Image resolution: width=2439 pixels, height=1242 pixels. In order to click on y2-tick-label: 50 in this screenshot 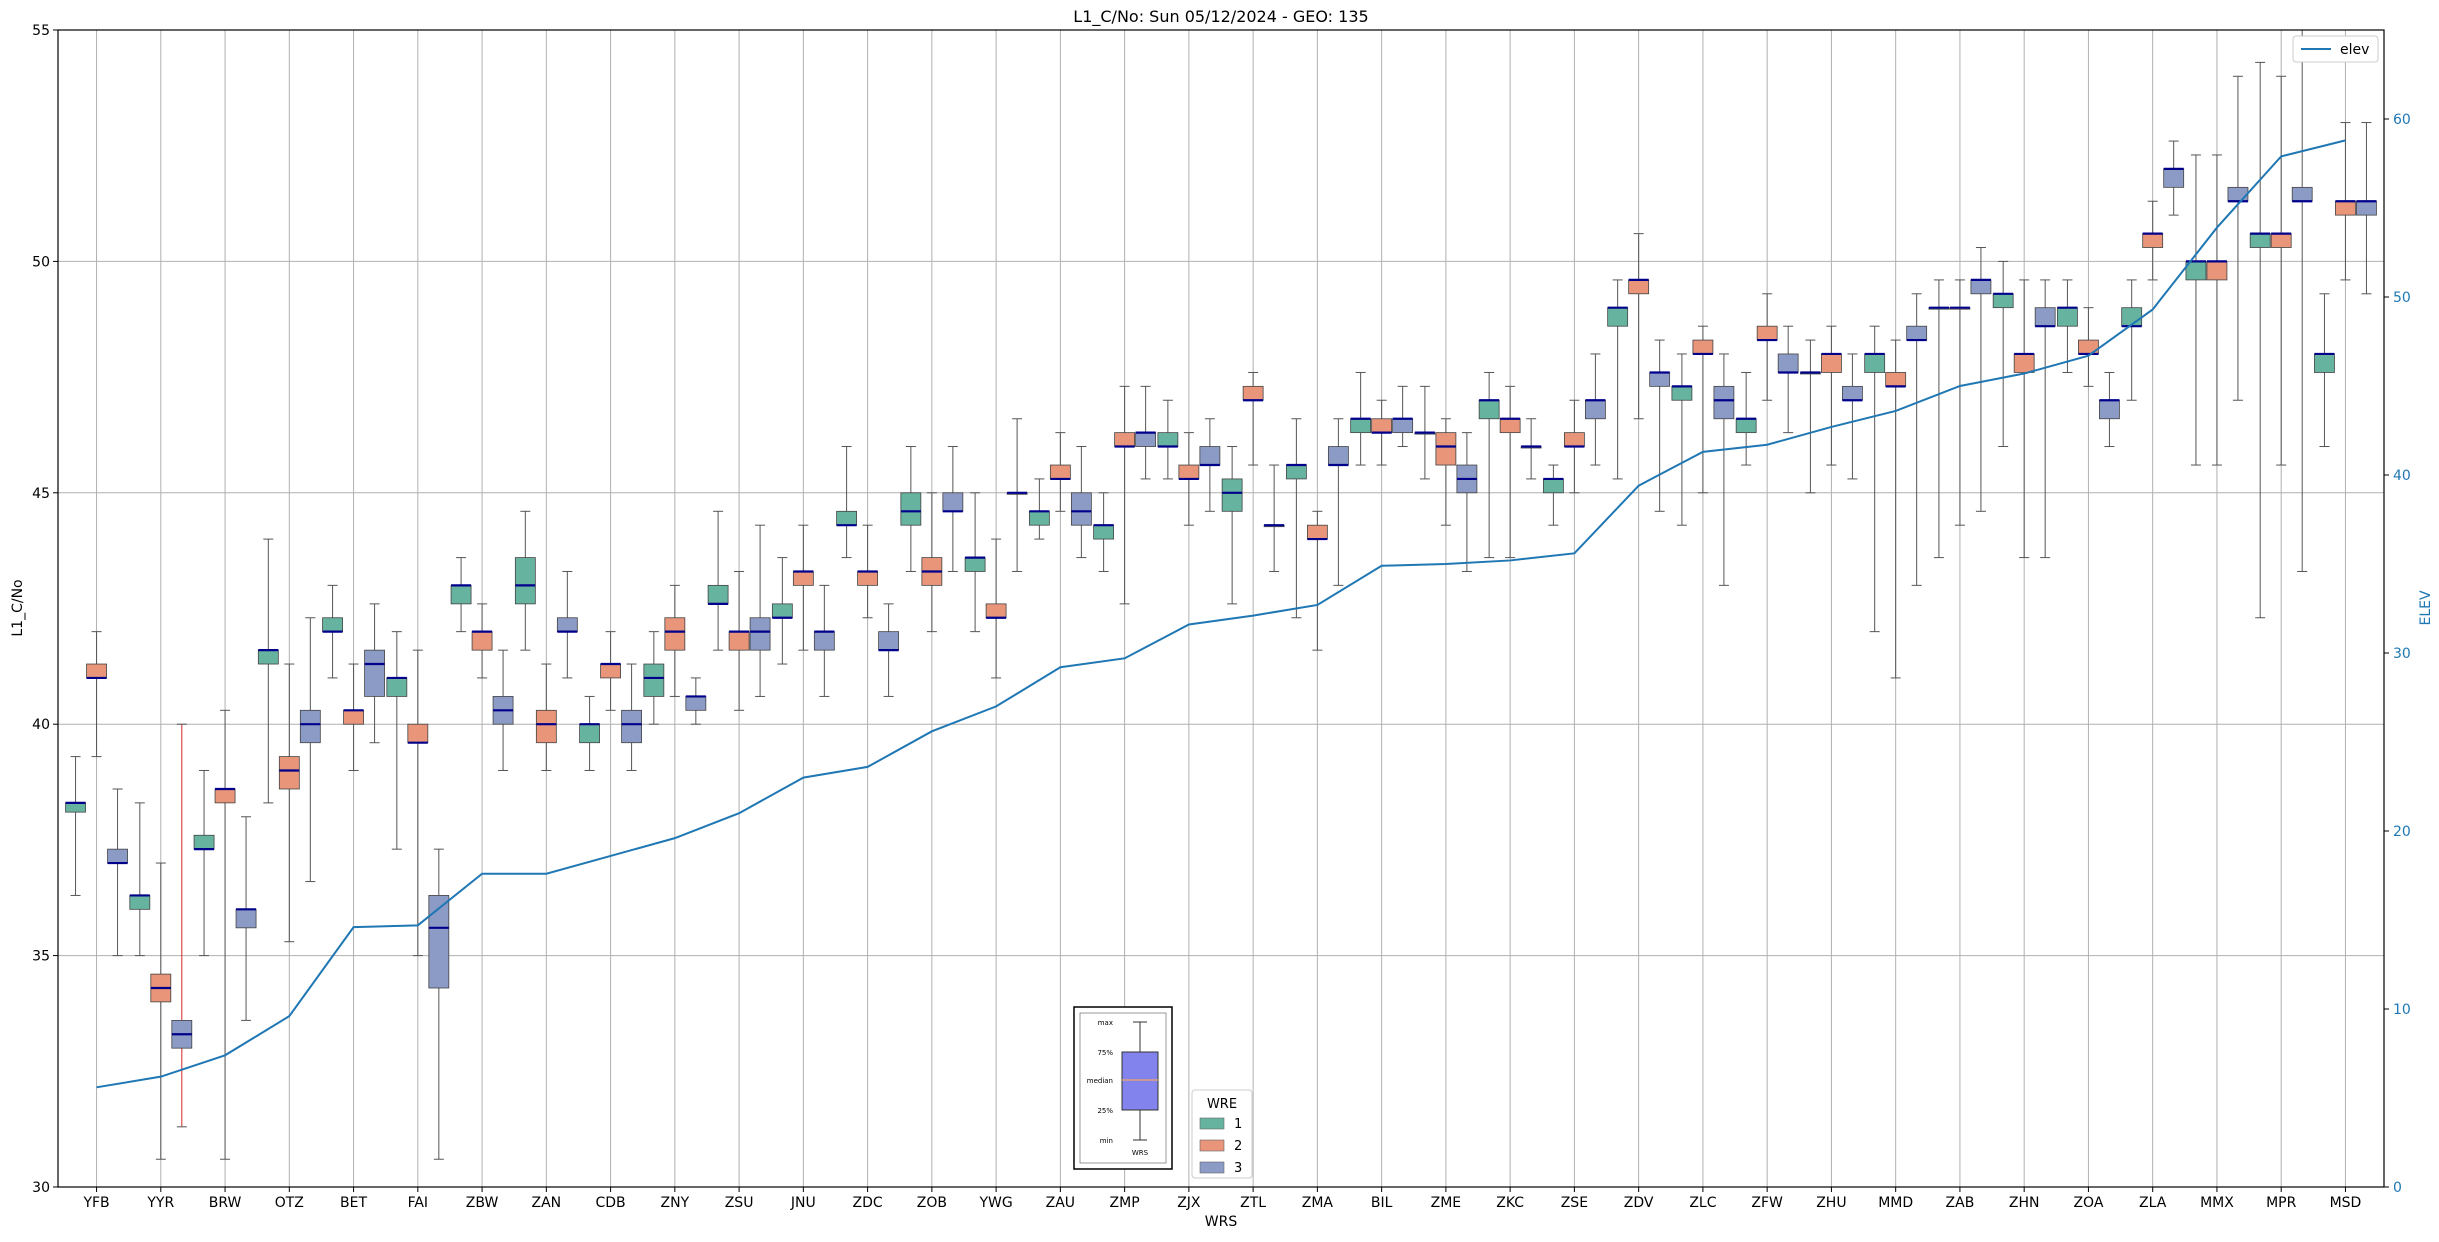, I will do `click(2402, 298)`.